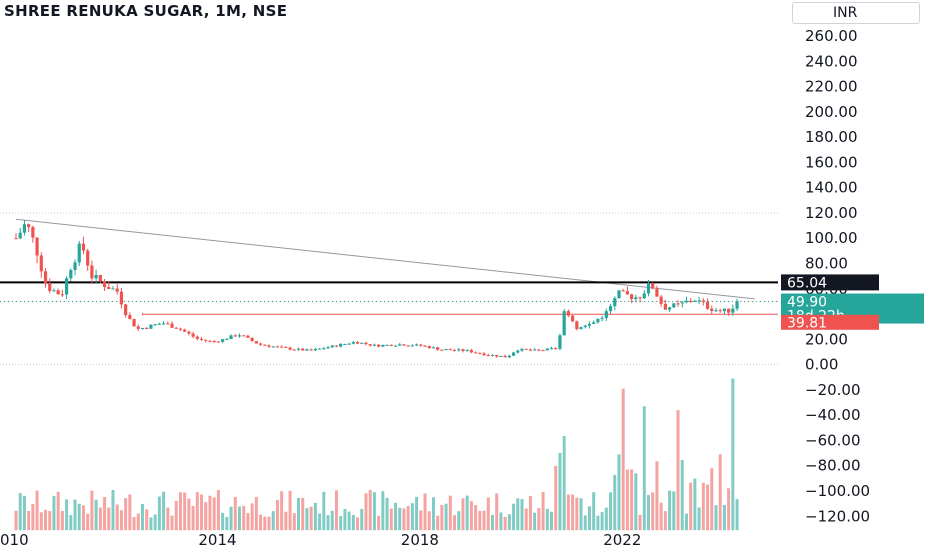 Image resolution: width=932 pixels, height=550 pixels. I want to click on y-tick-label: 0.00, so click(821, 365).